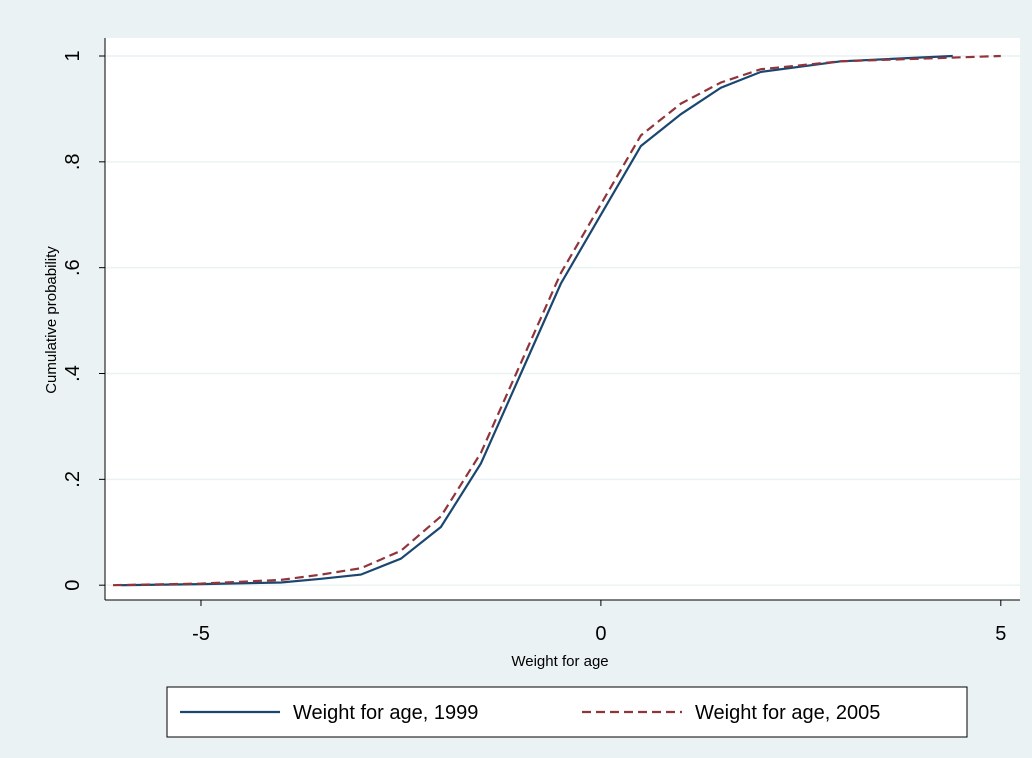 The image size is (1032, 758). I want to click on x-axis-label: Weight for age, so click(559, 661).